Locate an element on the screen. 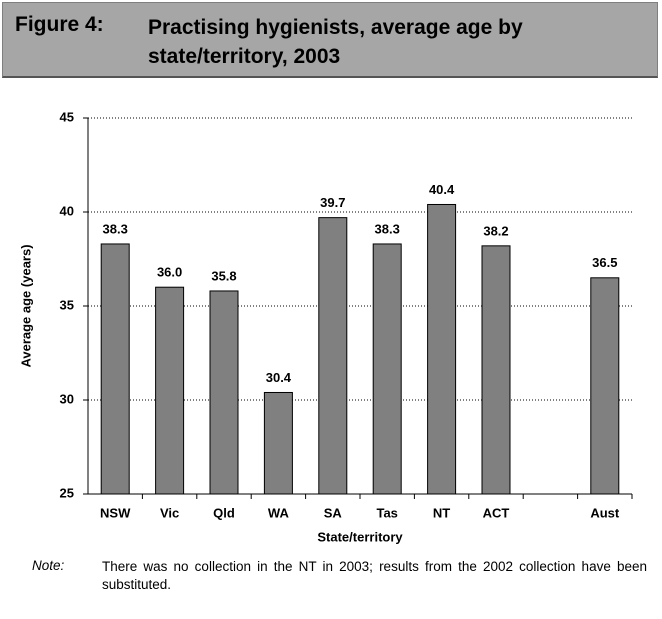 The image size is (662, 619). x-tick-label: Tas is located at coordinates (386, 512).